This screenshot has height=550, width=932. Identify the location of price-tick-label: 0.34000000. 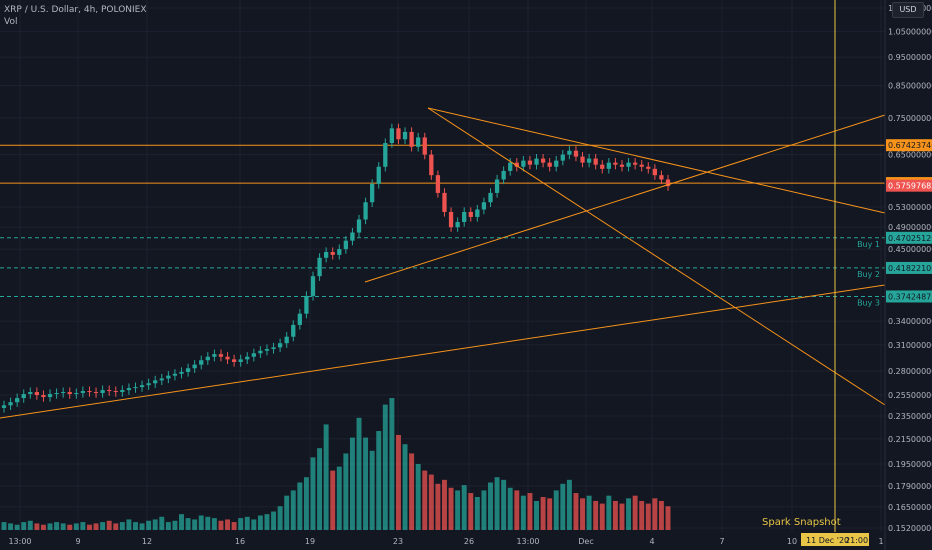
(910, 321).